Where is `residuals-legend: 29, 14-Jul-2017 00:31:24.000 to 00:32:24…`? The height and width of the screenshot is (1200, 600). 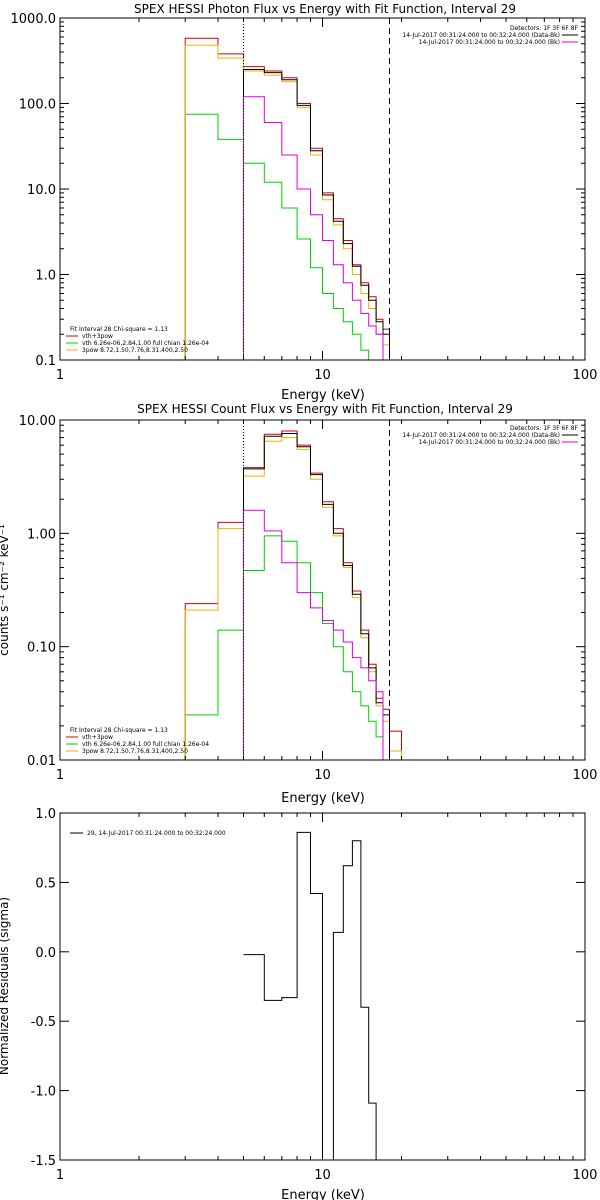 residuals-legend: 29, 14-Jul-2017 00:31:24.000 to 00:32:24… is located at coordinates (148, 833).